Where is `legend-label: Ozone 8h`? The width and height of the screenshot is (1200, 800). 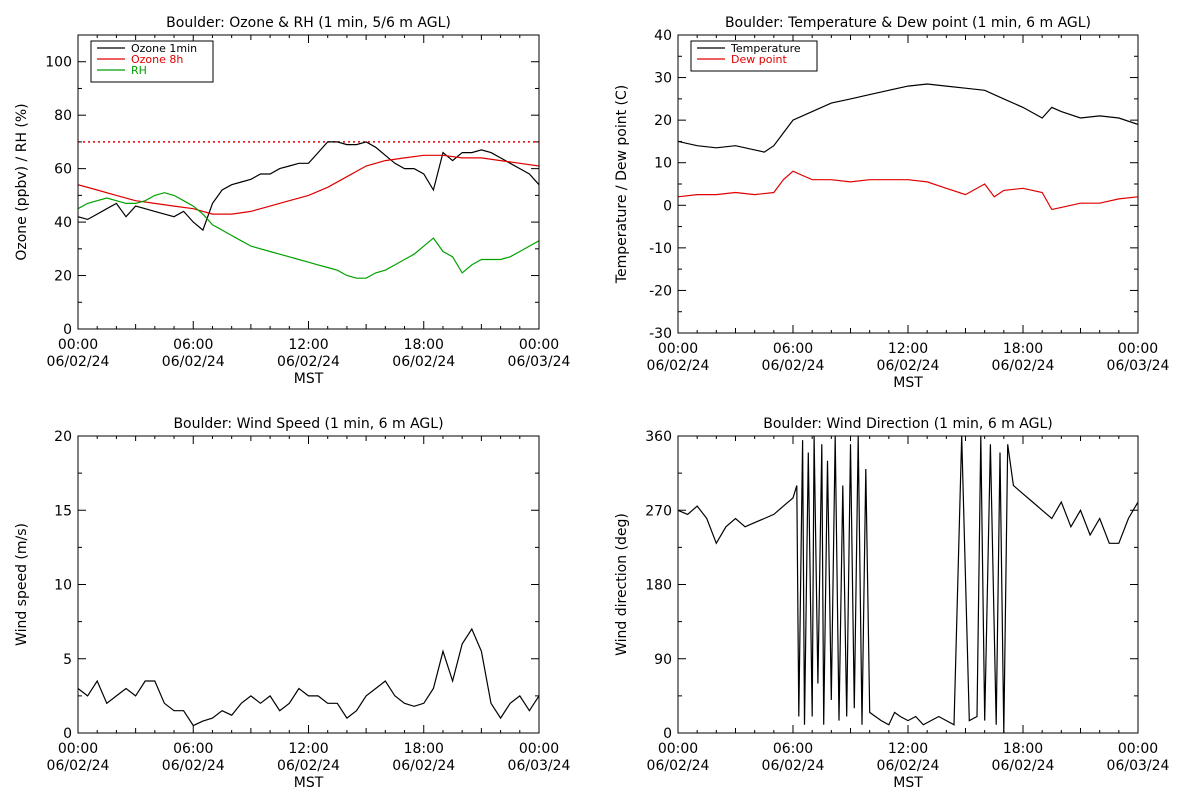
legend-label: Ozone 8h is located at coordinates (157, 59).